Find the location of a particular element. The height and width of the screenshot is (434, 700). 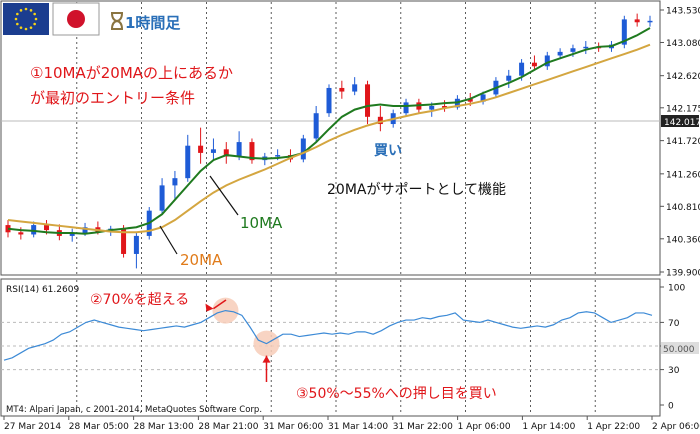

rule-text-line2: が最初のエントリー条件 is located at coordinates (112, 98).